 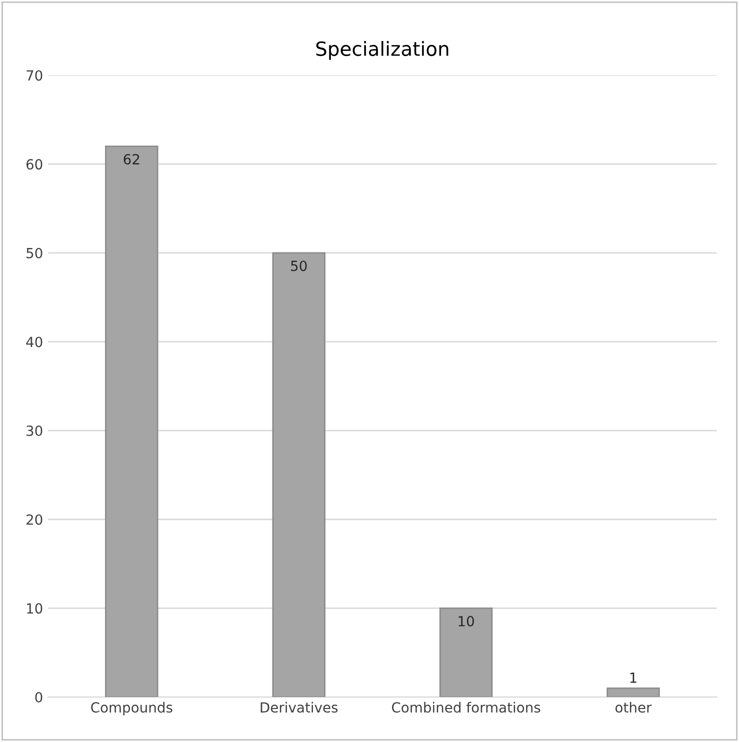 I want to click on data-label: 50, so click(x=299, y=266).